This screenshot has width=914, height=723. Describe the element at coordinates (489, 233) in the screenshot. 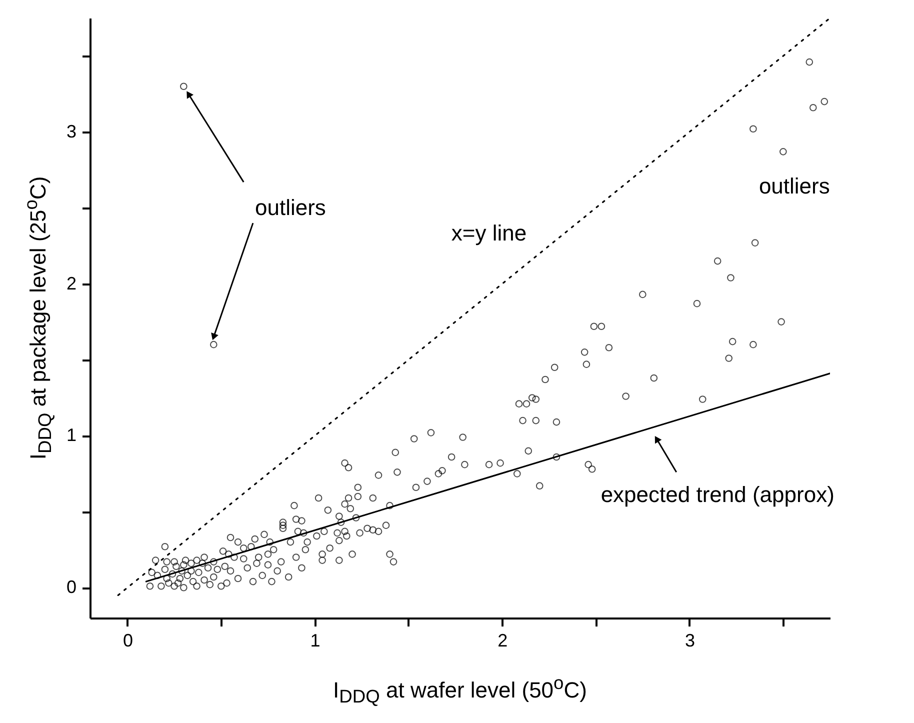

I see `annotation: x=y line` at that location.